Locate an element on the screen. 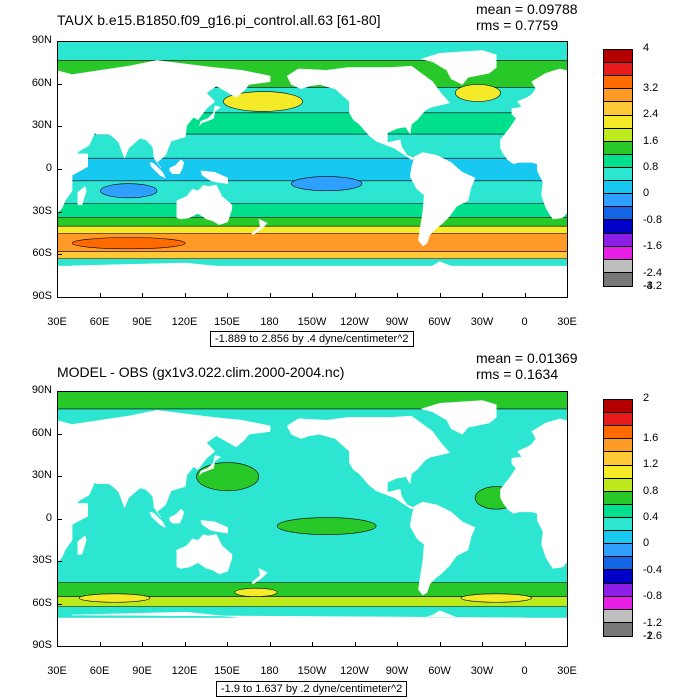  land-new-zealand is located at coordinates (259, 227).